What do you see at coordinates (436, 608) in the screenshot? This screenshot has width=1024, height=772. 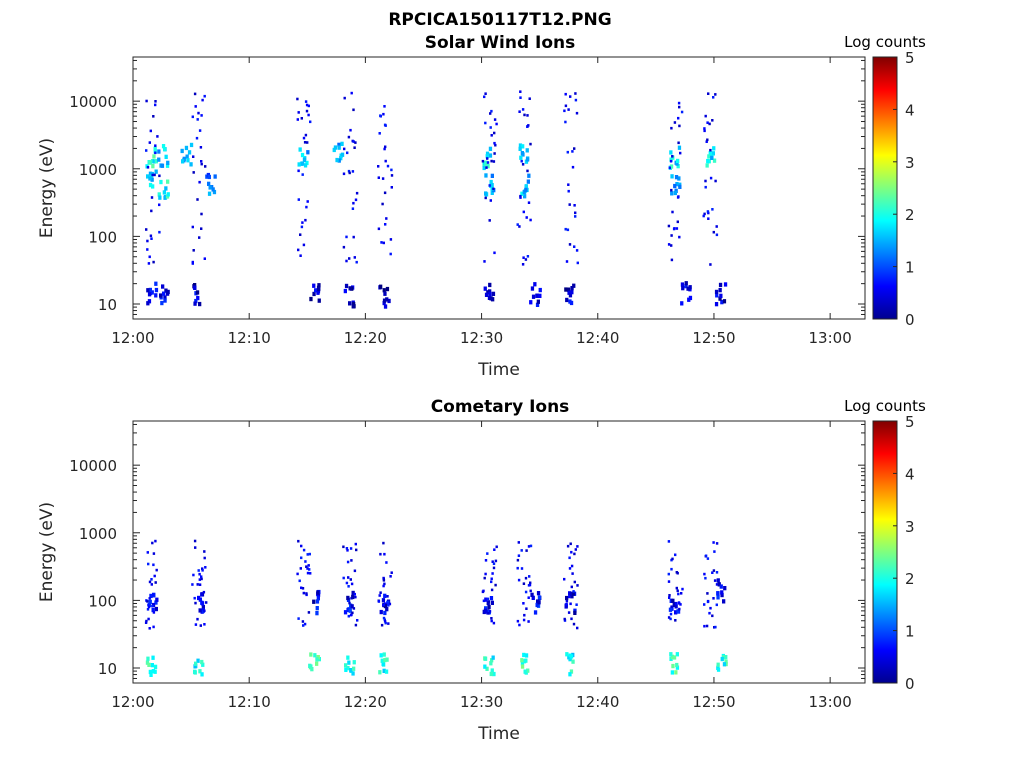 I see `spectrogram-cells` at bounding box center [436, 608].